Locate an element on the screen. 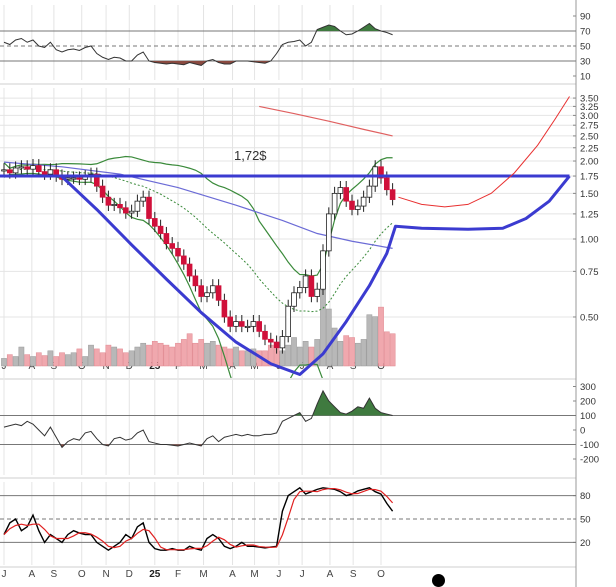  axis-label-price_axis.labels: 1.50 is located at coordinates (589, 194).